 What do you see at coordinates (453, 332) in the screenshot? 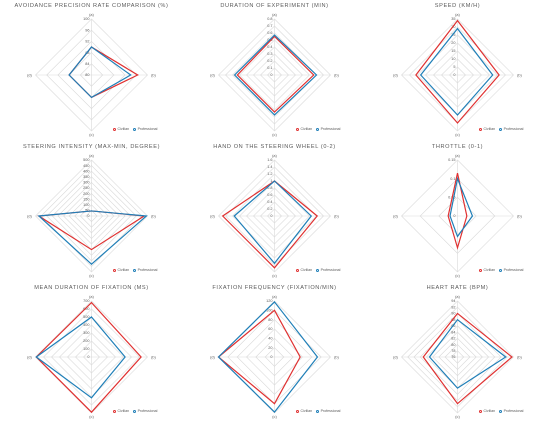
I see `tick-label: 84` at bounding box center [453, 332].